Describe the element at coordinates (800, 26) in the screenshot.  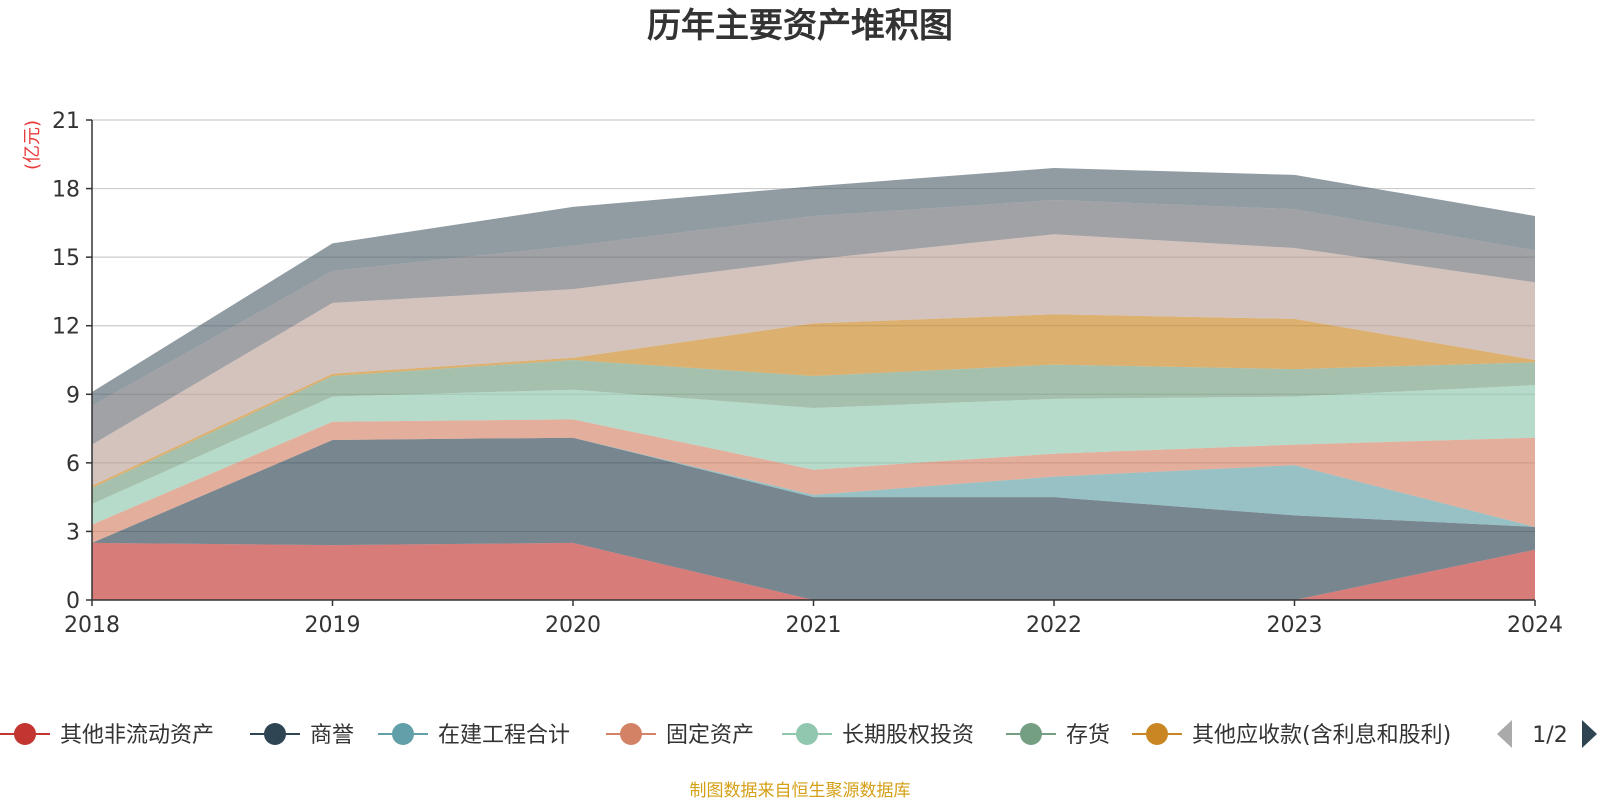
I see `chart-title: 历年主要资产堆积图` at that location.